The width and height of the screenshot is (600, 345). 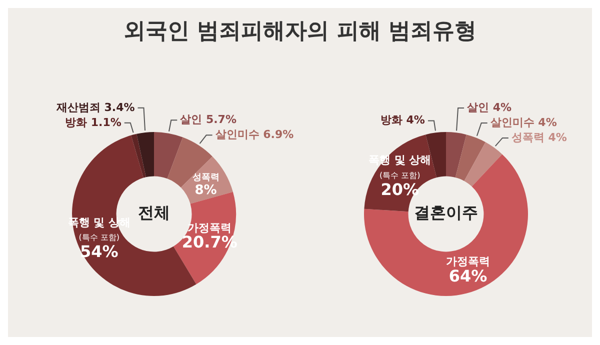 I want to click on text: 전체, so click(x=154, y=212).